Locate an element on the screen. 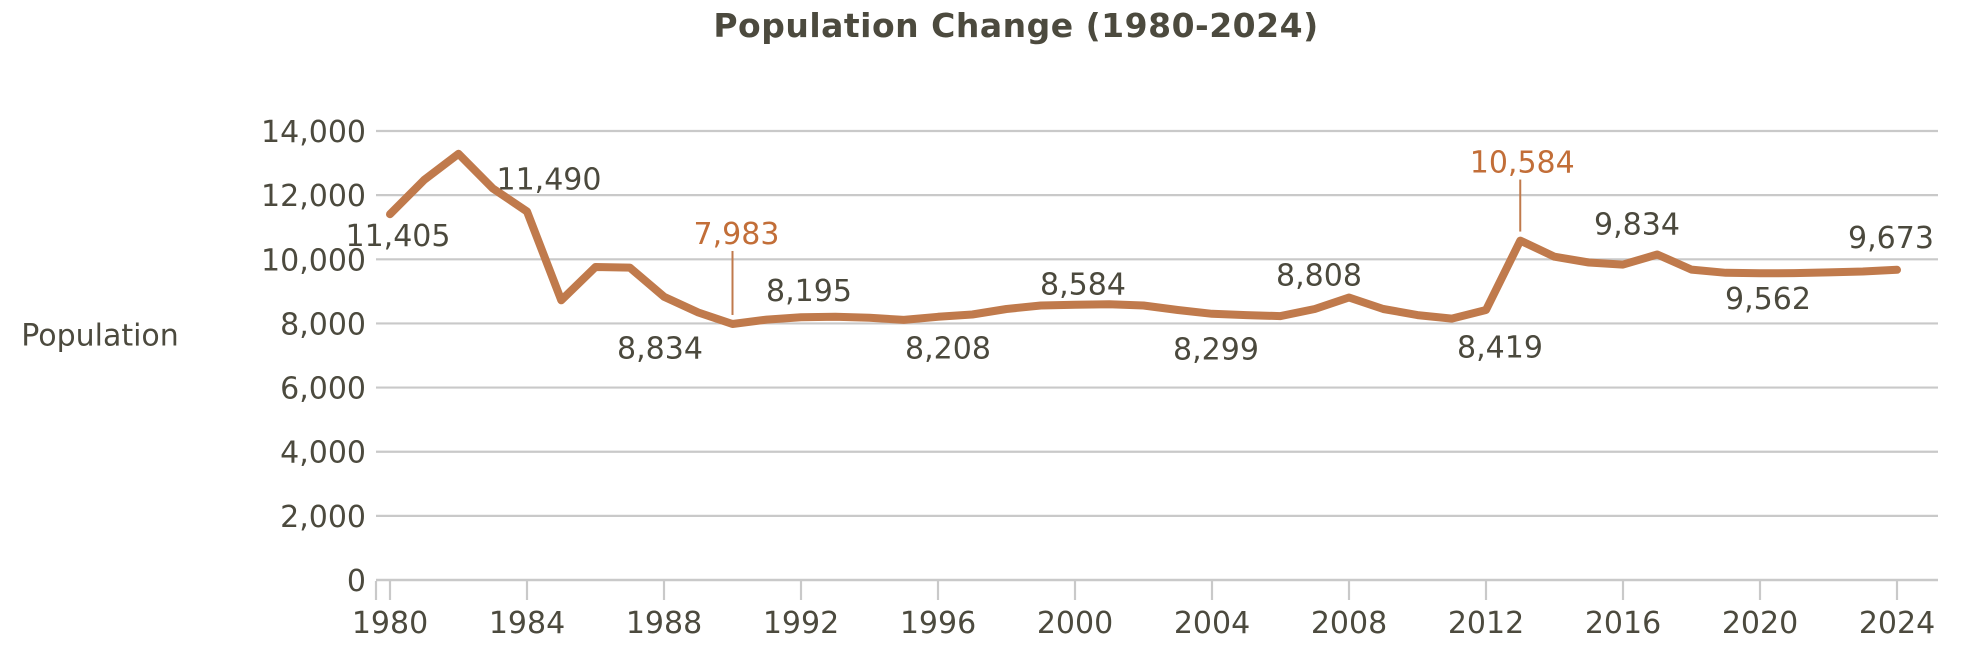 The width and height of the screenshot is (1963, 665). chart-title: Population Change (1980-2024) is located at coordinates (1016, 25).